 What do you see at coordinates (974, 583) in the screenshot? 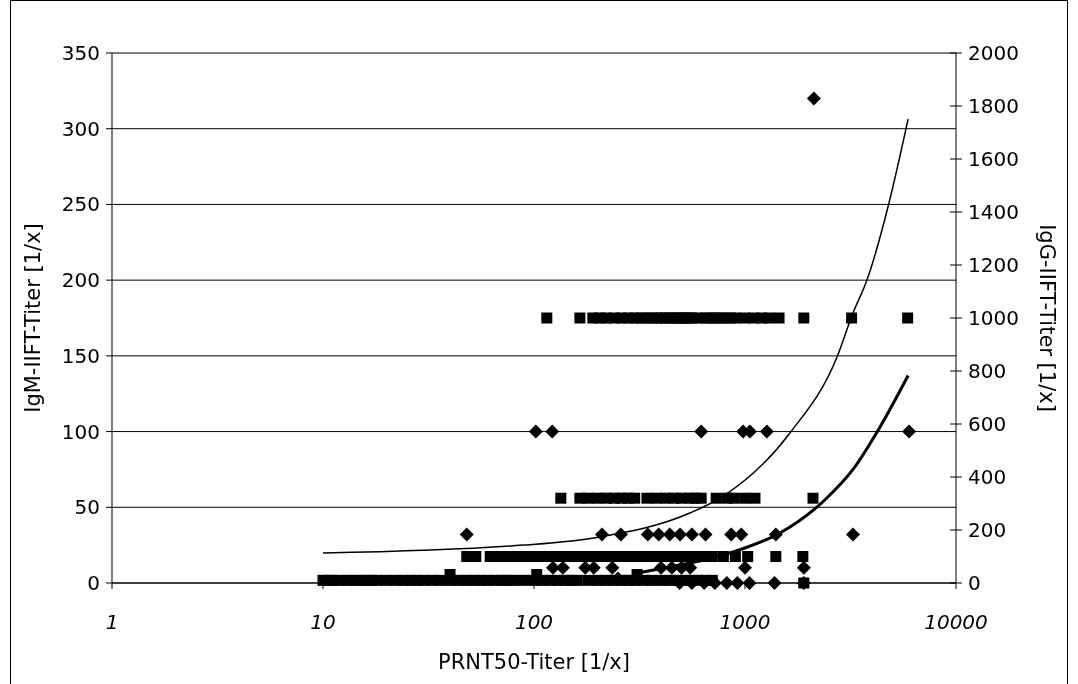
I see `y2-tick-label: 0` at bounding box center [974, 583].